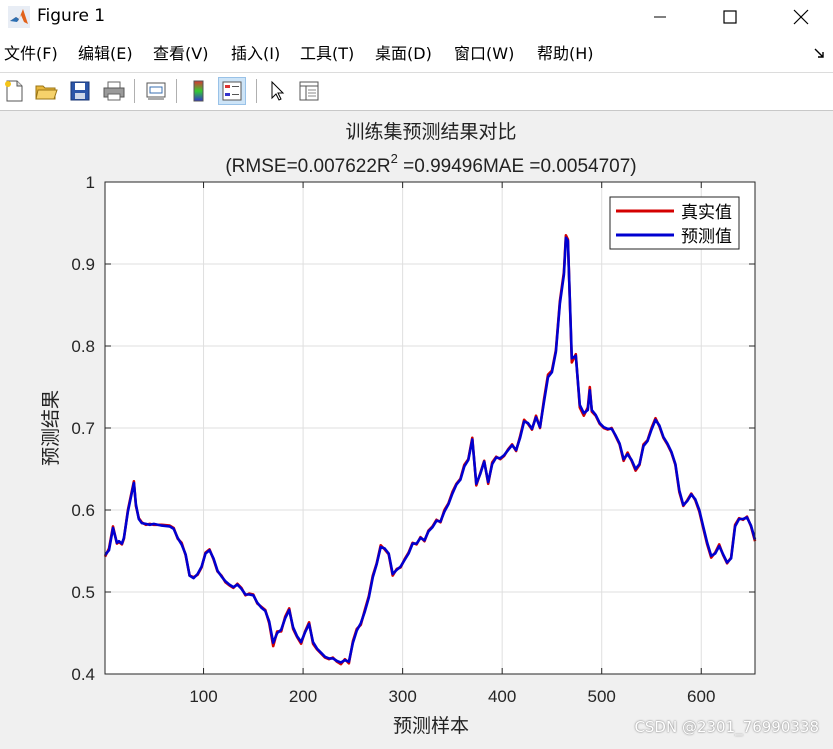 This screenshot has width=833, height=749. Describe the element at coordinates (431, 726) in the screenshot. I see `x-axis-label: 预测样本` at that location.